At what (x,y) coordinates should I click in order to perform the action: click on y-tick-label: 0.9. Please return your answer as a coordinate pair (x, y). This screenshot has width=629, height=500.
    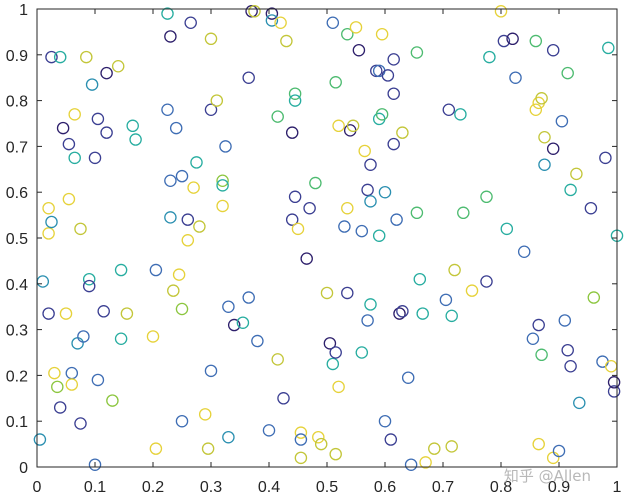
    Looking at the image, I should click on (17, 56).